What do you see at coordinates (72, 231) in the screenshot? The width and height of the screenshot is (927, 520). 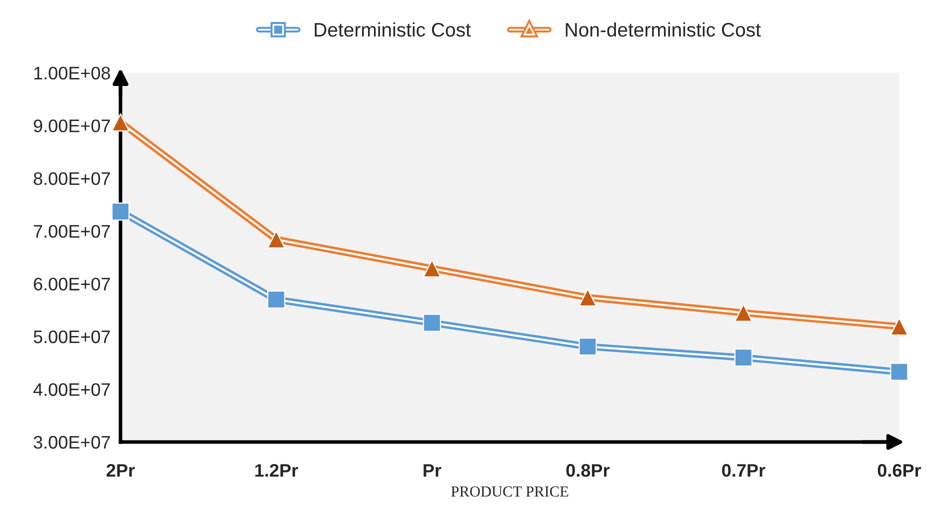 I see `y-tick-label: 7.00E+07` at bounding box center [72, 231].